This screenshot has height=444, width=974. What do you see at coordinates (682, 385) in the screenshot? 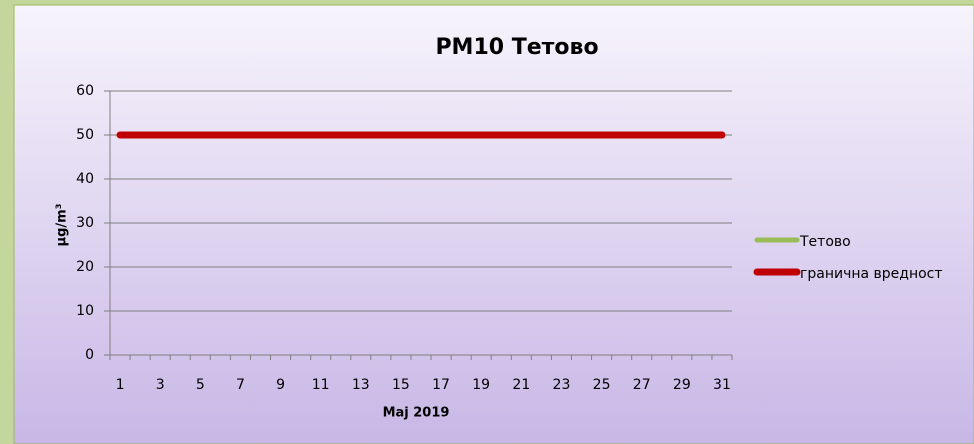
I see `x-tick-label: 29` at bounding box center [682, 385].